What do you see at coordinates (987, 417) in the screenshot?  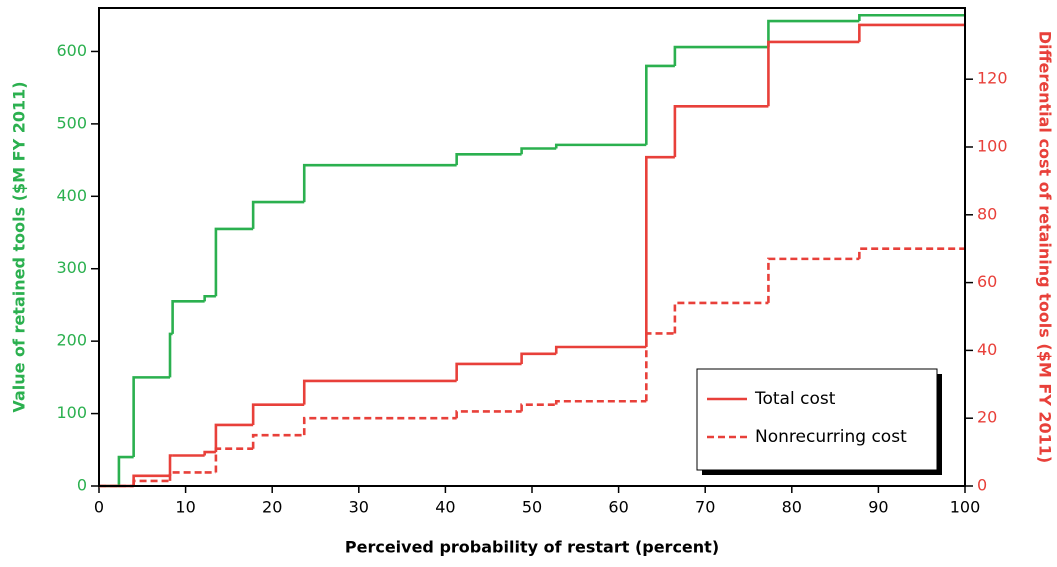 I see `y2-tick-label: 20` at bounding box center [987, 417].